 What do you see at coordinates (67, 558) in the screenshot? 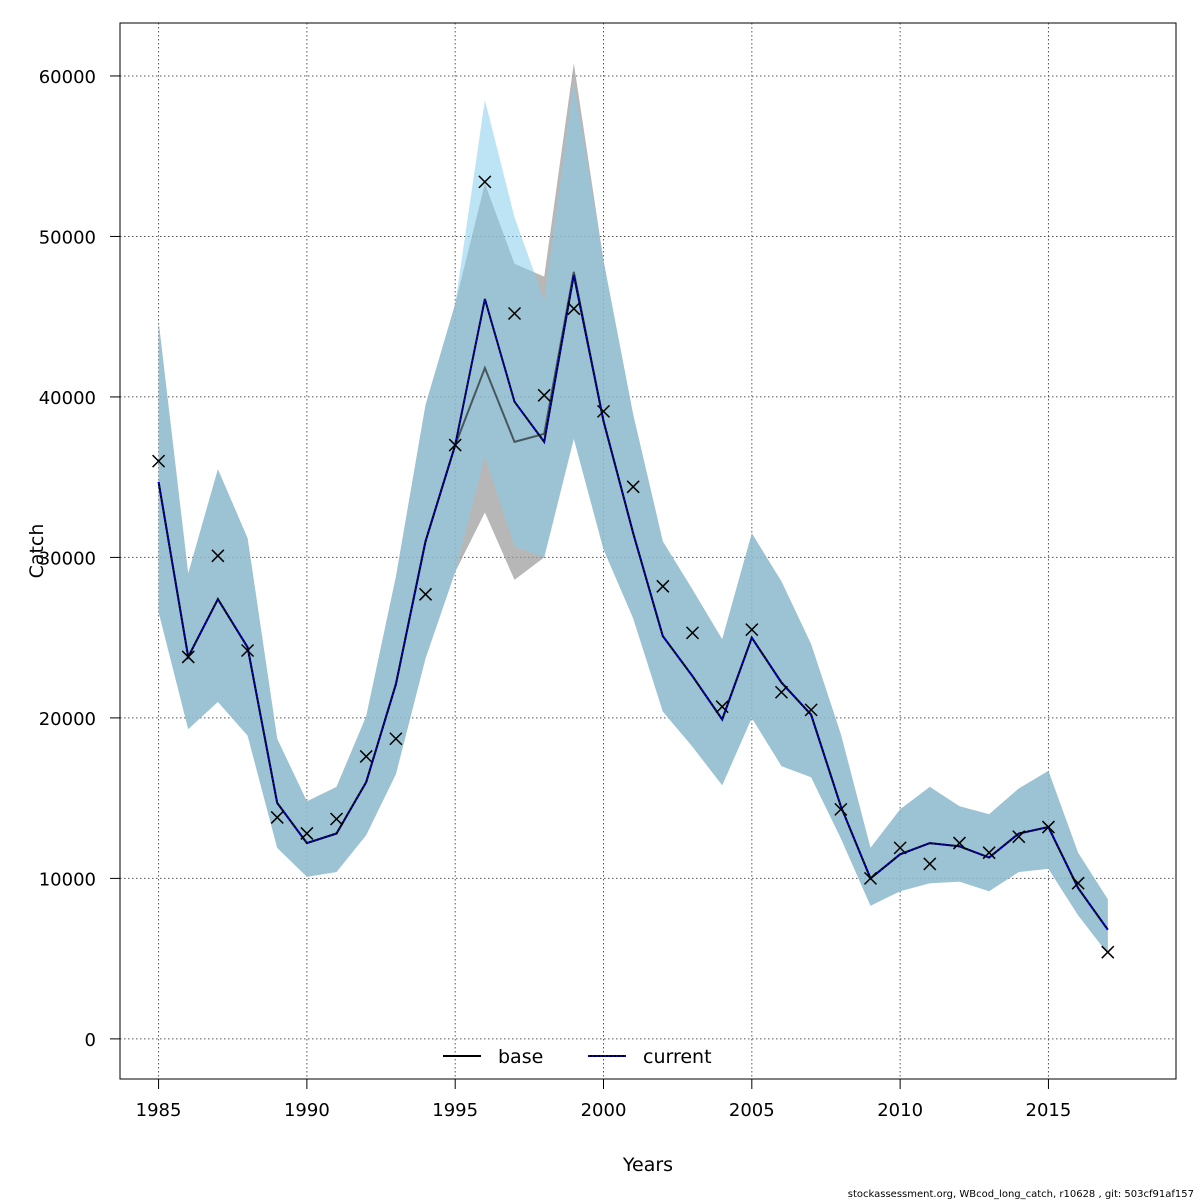
I see `y-tick-label-30000: 30000` at bounding box center [67, 558].